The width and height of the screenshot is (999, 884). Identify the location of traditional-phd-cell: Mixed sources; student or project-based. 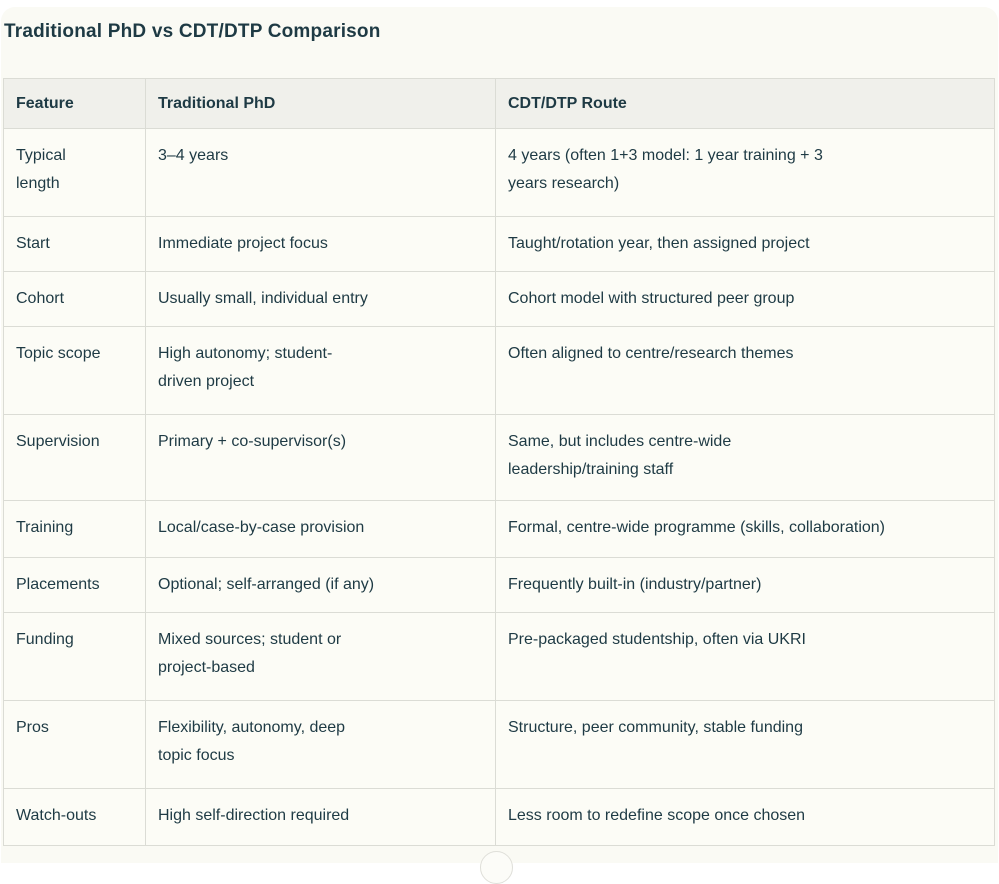
(320, 656).